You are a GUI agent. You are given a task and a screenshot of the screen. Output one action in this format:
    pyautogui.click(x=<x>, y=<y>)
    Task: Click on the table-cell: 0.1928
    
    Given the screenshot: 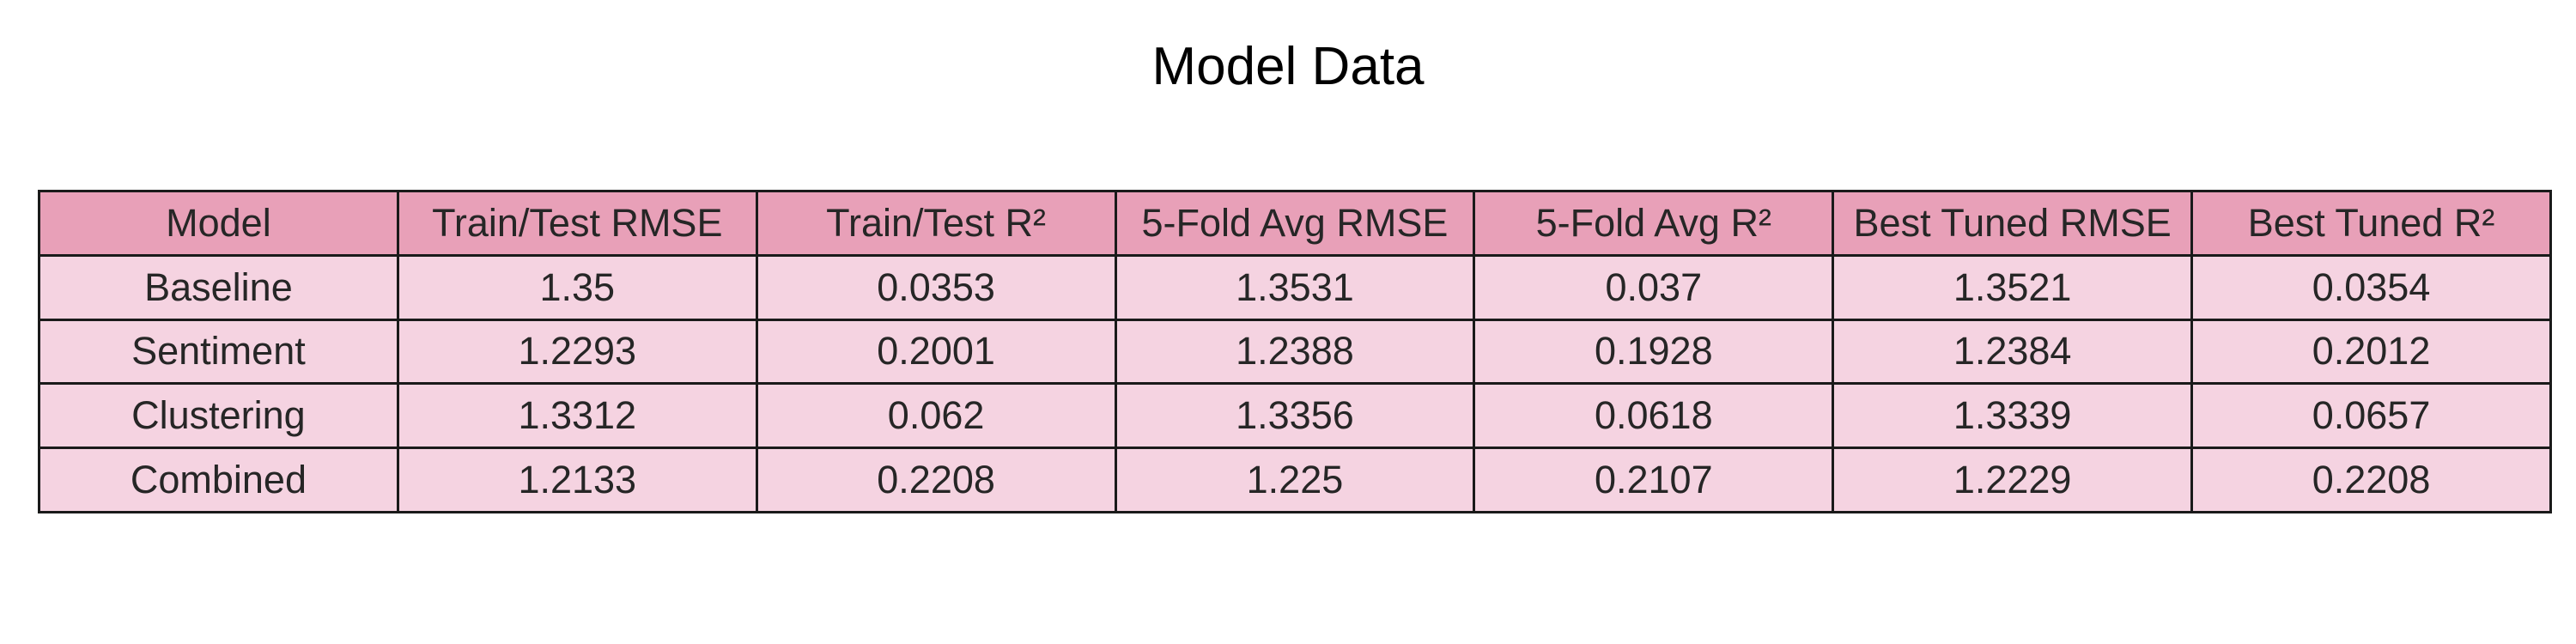 What is the action you would take?
    pyautogui.click(x=1654, y=352)
    